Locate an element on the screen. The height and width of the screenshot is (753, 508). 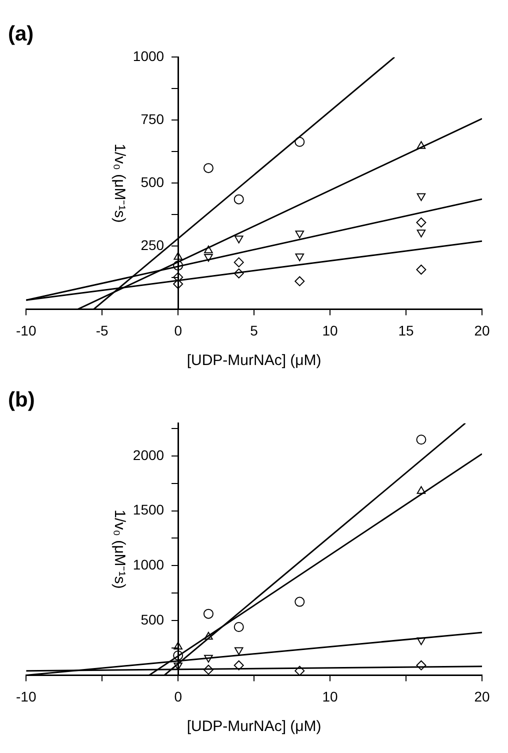
x-tick-label: -5 is located at coordinates (102, 330).